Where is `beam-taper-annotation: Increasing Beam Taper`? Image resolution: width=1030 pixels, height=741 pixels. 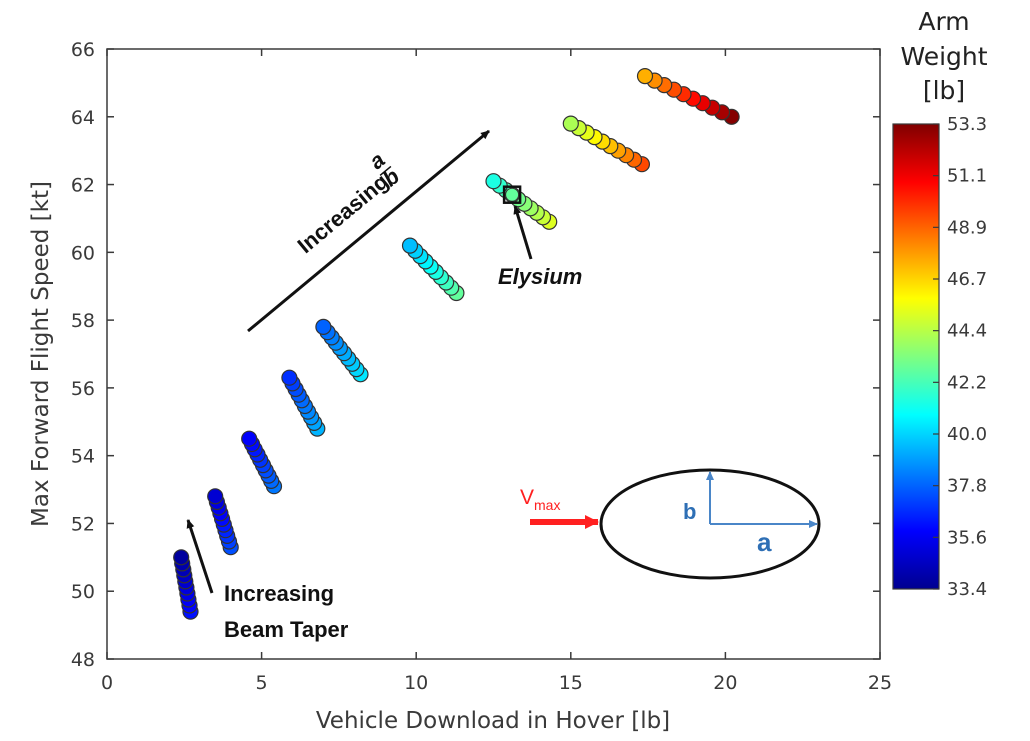
beam-taper-annotation: Increasing Beam Taper is located at coordinates (267, 580).